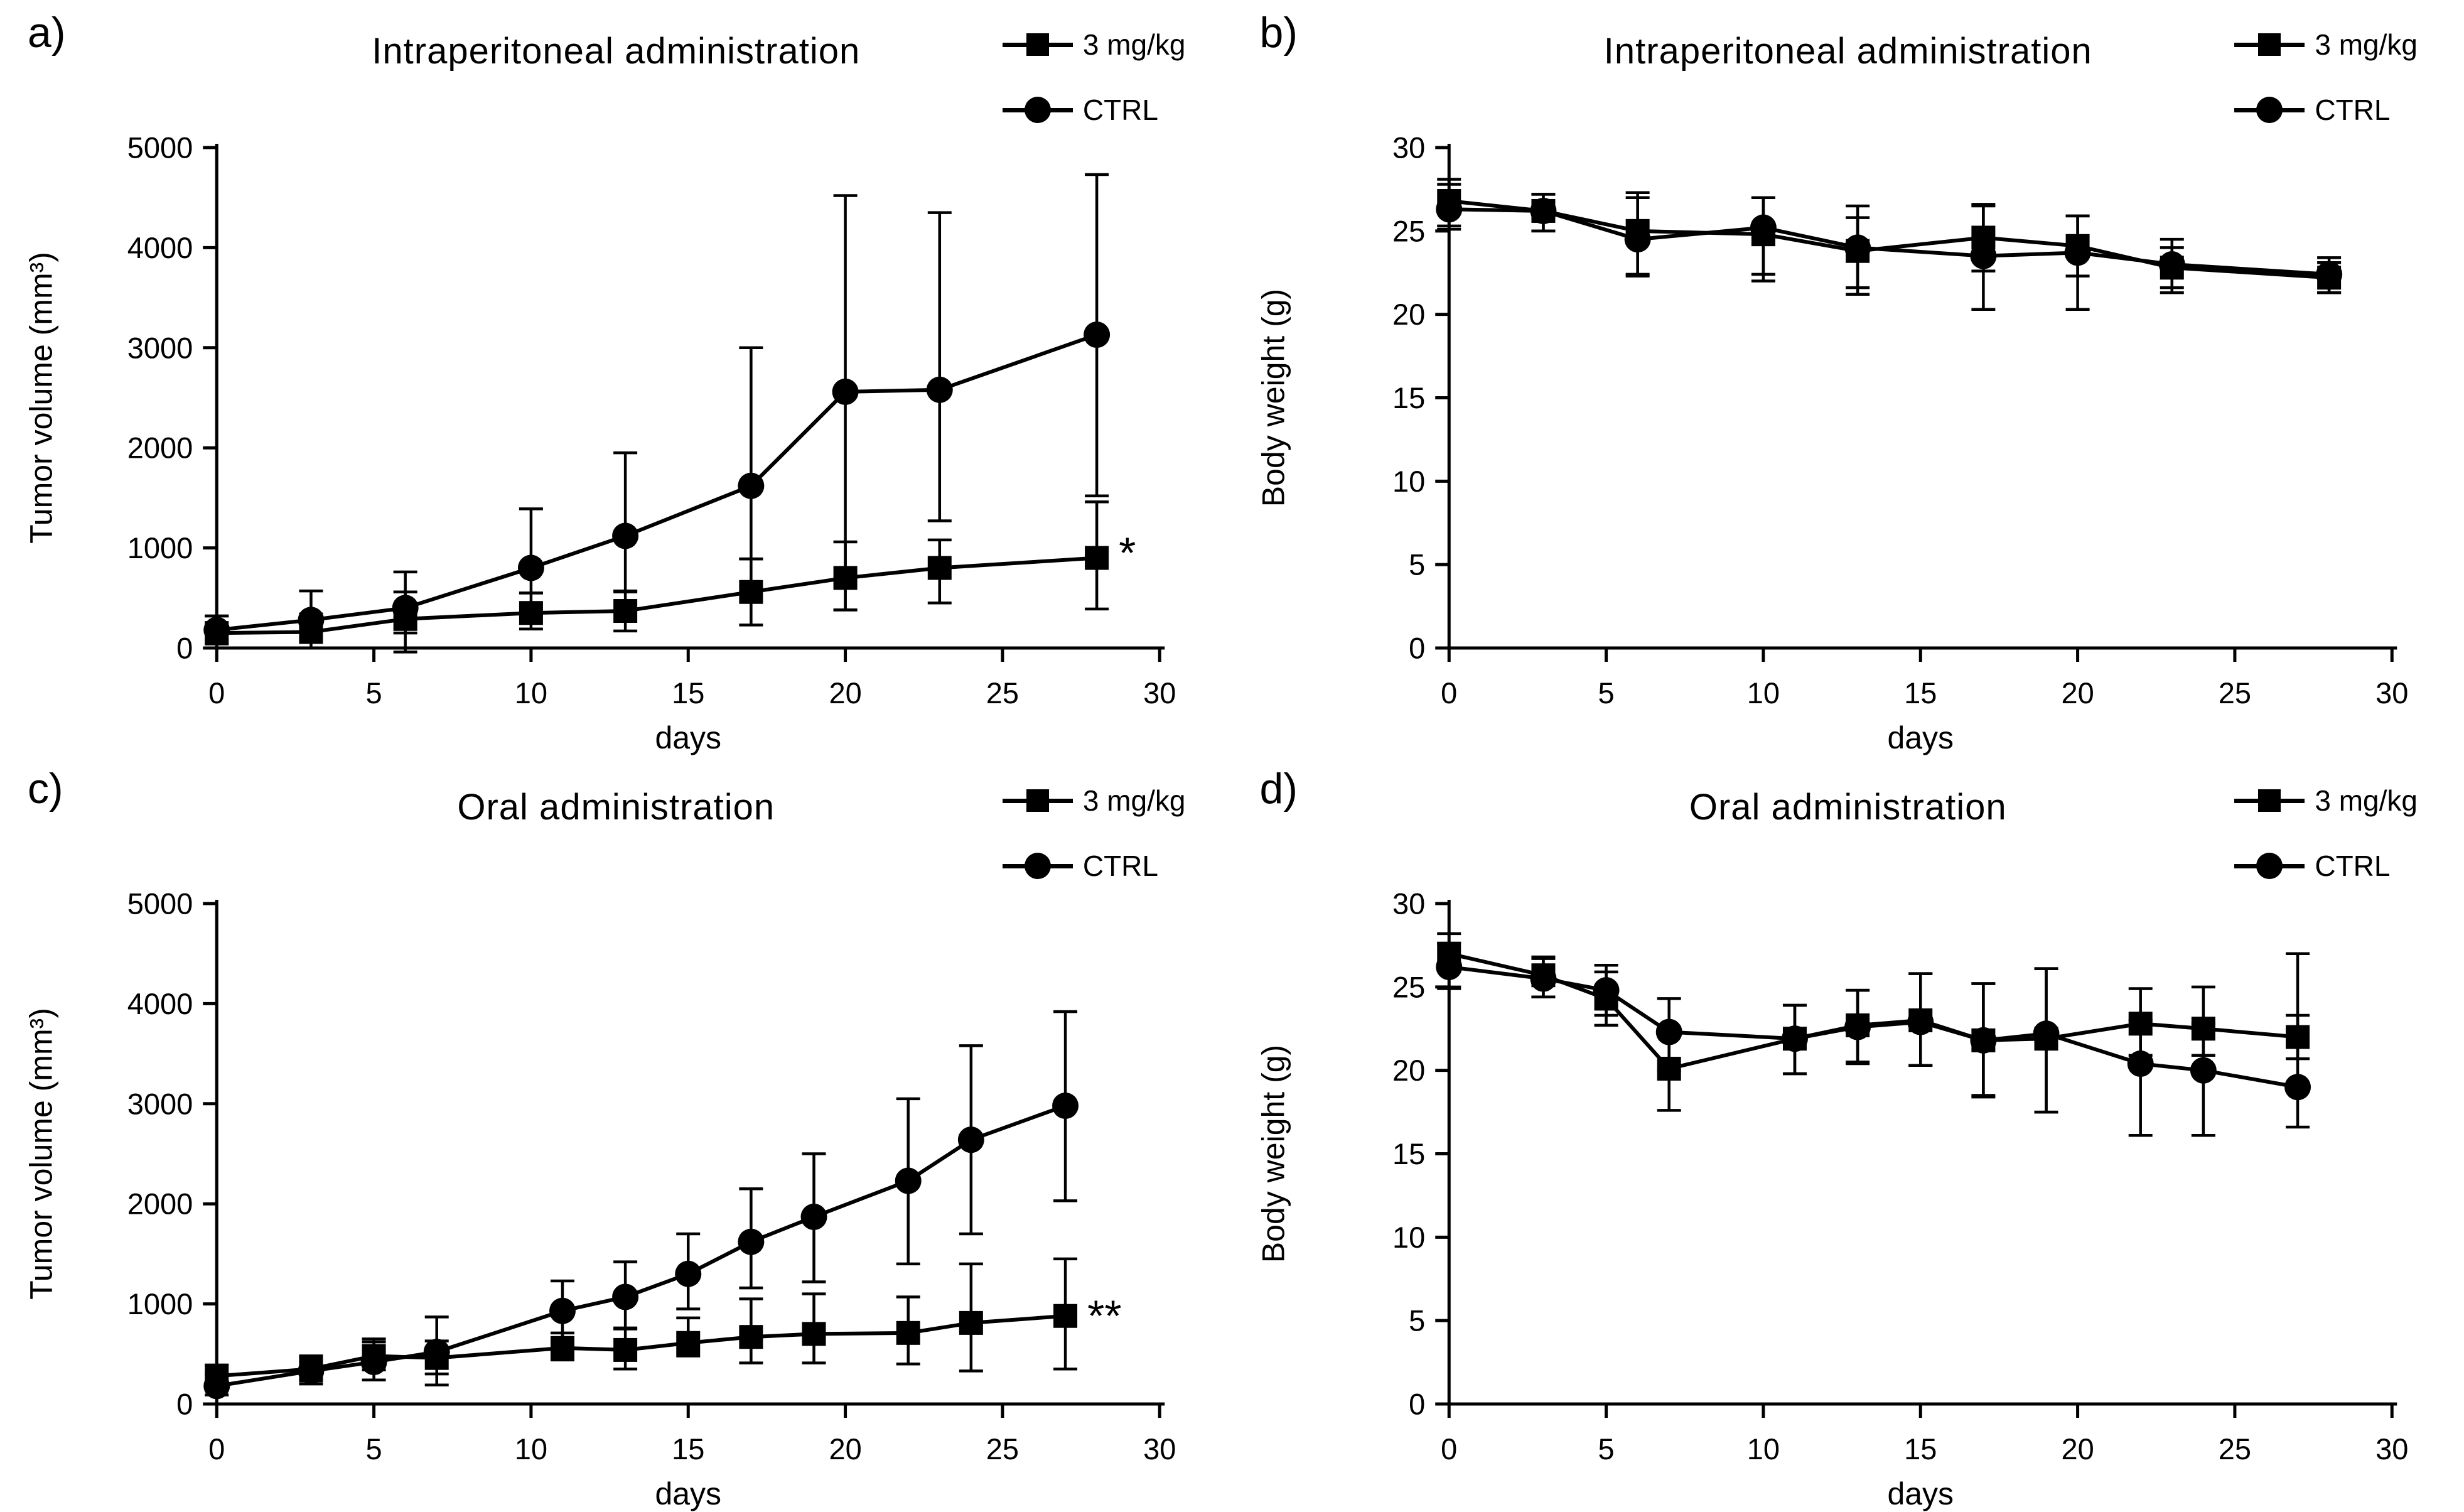  Describe the element at coordinates (1278, 33) in the screenshot. I see `panel-letter-b: b)` at that location.